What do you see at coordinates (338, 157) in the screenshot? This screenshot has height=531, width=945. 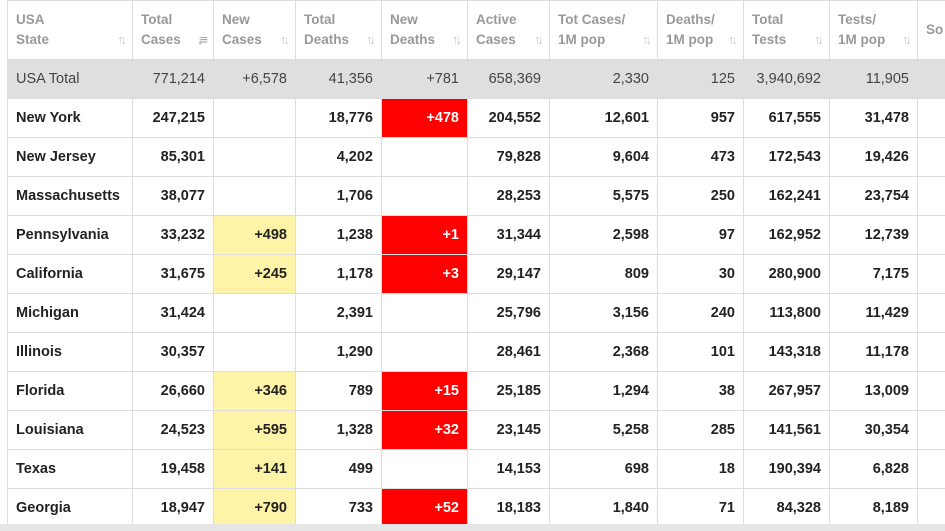 I see `cell-total-deaths: 4,202` at bounding box center [338, 157].